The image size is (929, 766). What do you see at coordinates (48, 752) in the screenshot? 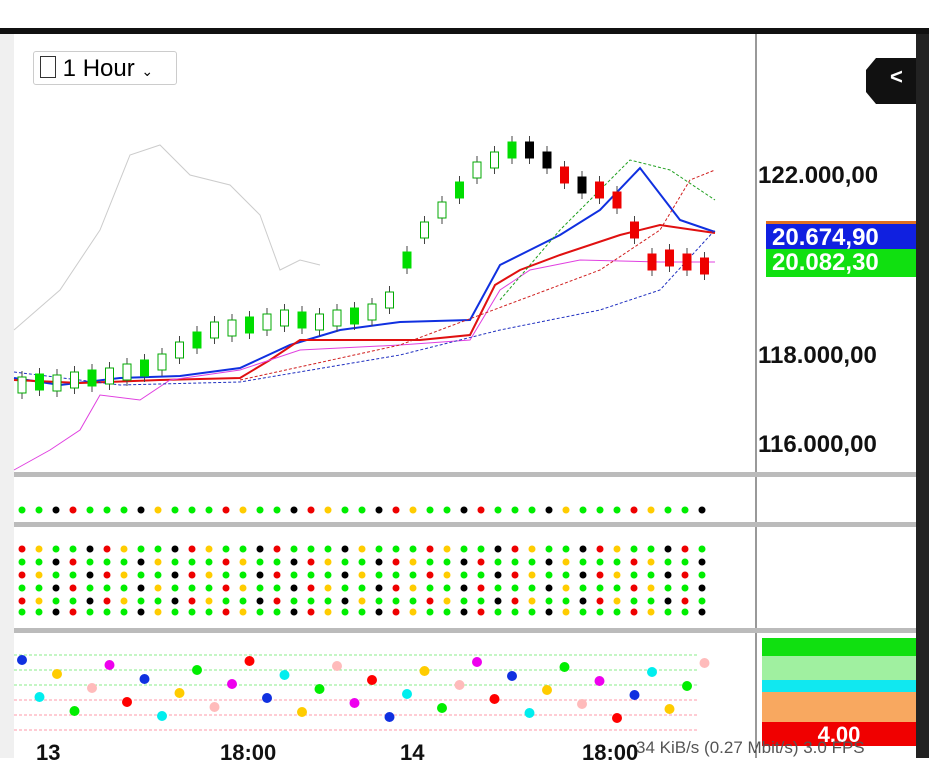
I see `time-label: 13` at bounding box center [48, 752].